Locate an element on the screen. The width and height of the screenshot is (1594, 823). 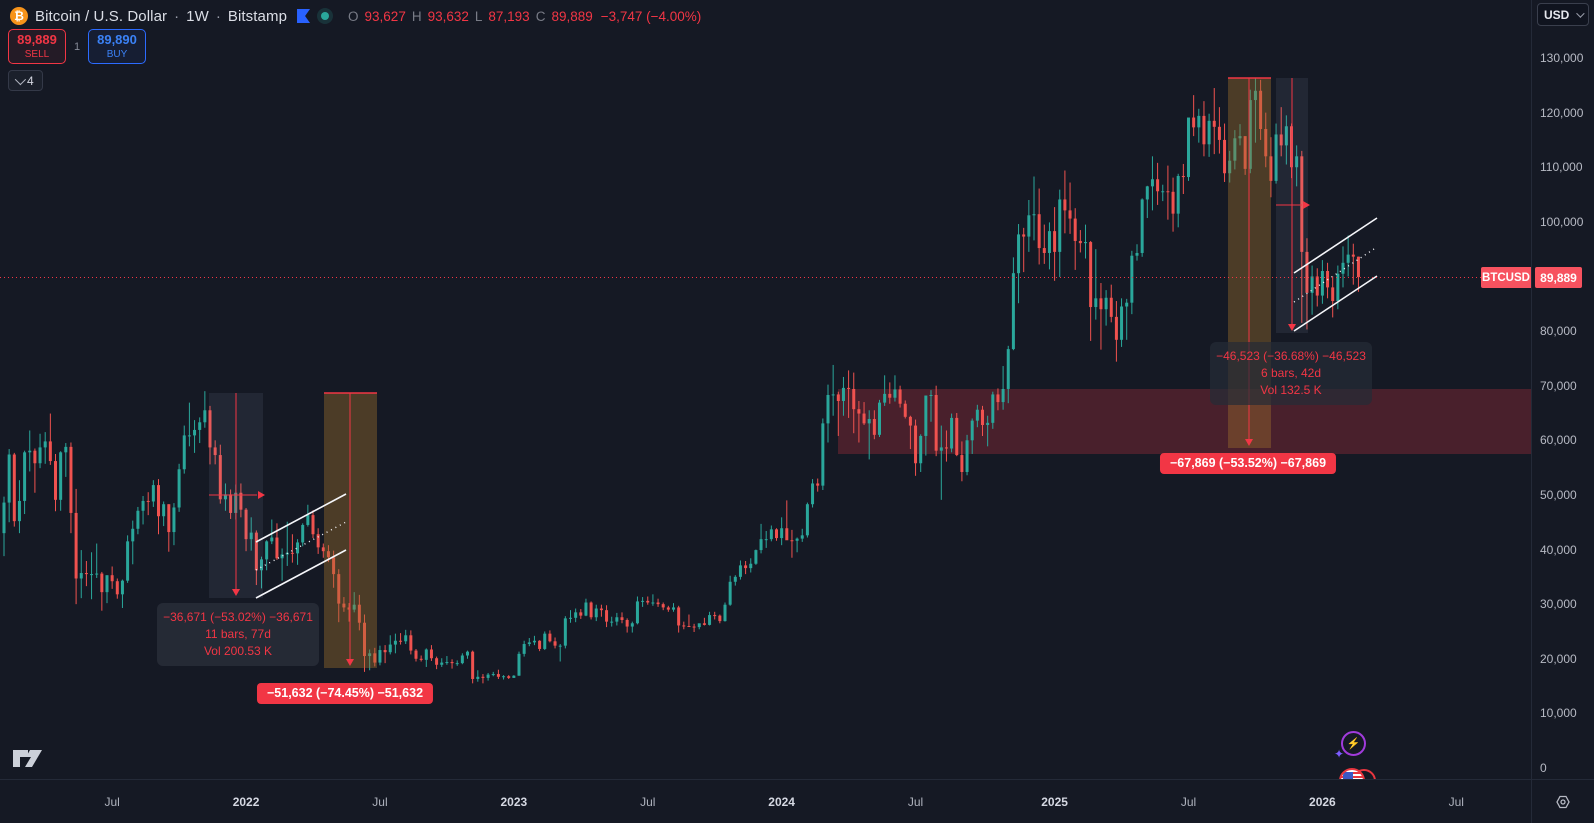
gear-icon is located at coordinates (1563, 801).